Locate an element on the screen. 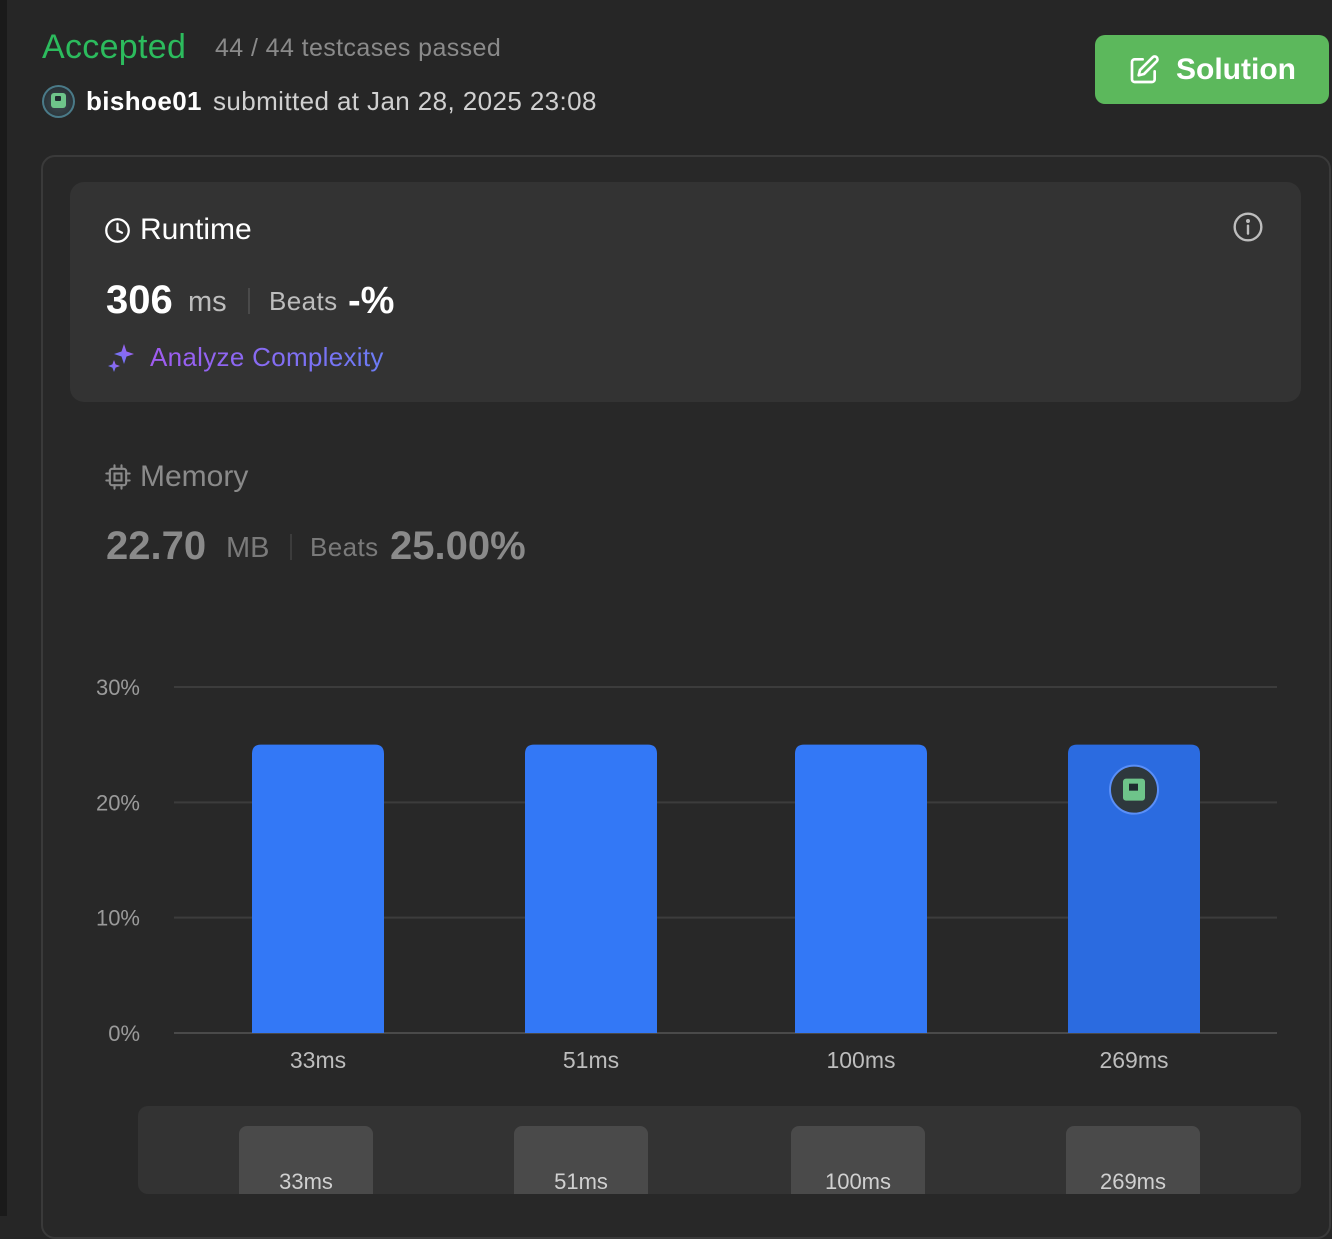  sparkle-icon is located at coordinates (121, 358).